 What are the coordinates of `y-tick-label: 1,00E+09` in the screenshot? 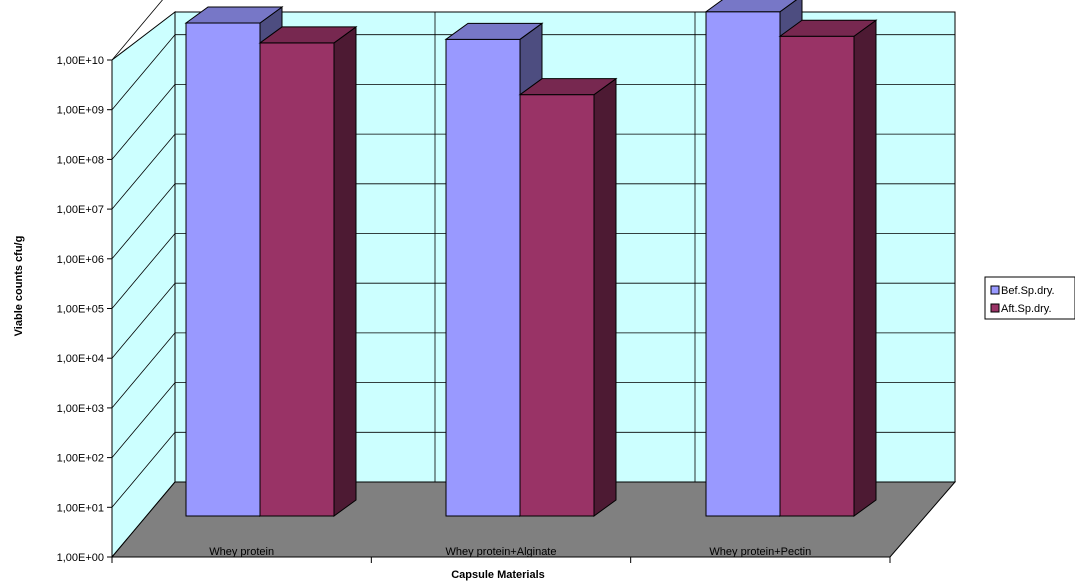 It's located at (80, 111).